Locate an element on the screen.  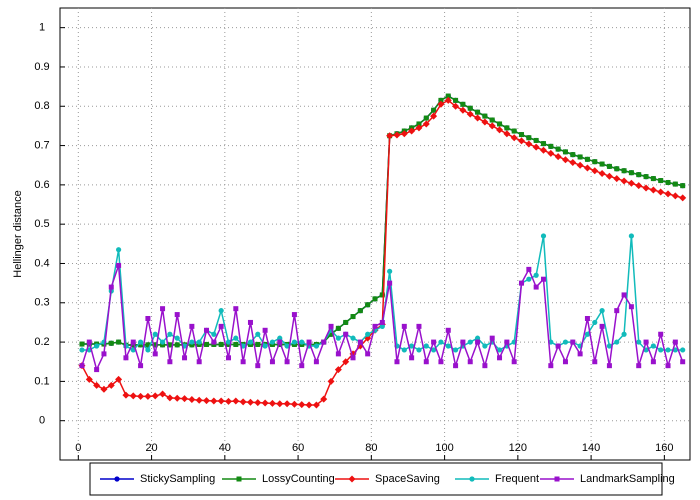
y-tick-label: 0.6 is located at coordinates (41, 185).